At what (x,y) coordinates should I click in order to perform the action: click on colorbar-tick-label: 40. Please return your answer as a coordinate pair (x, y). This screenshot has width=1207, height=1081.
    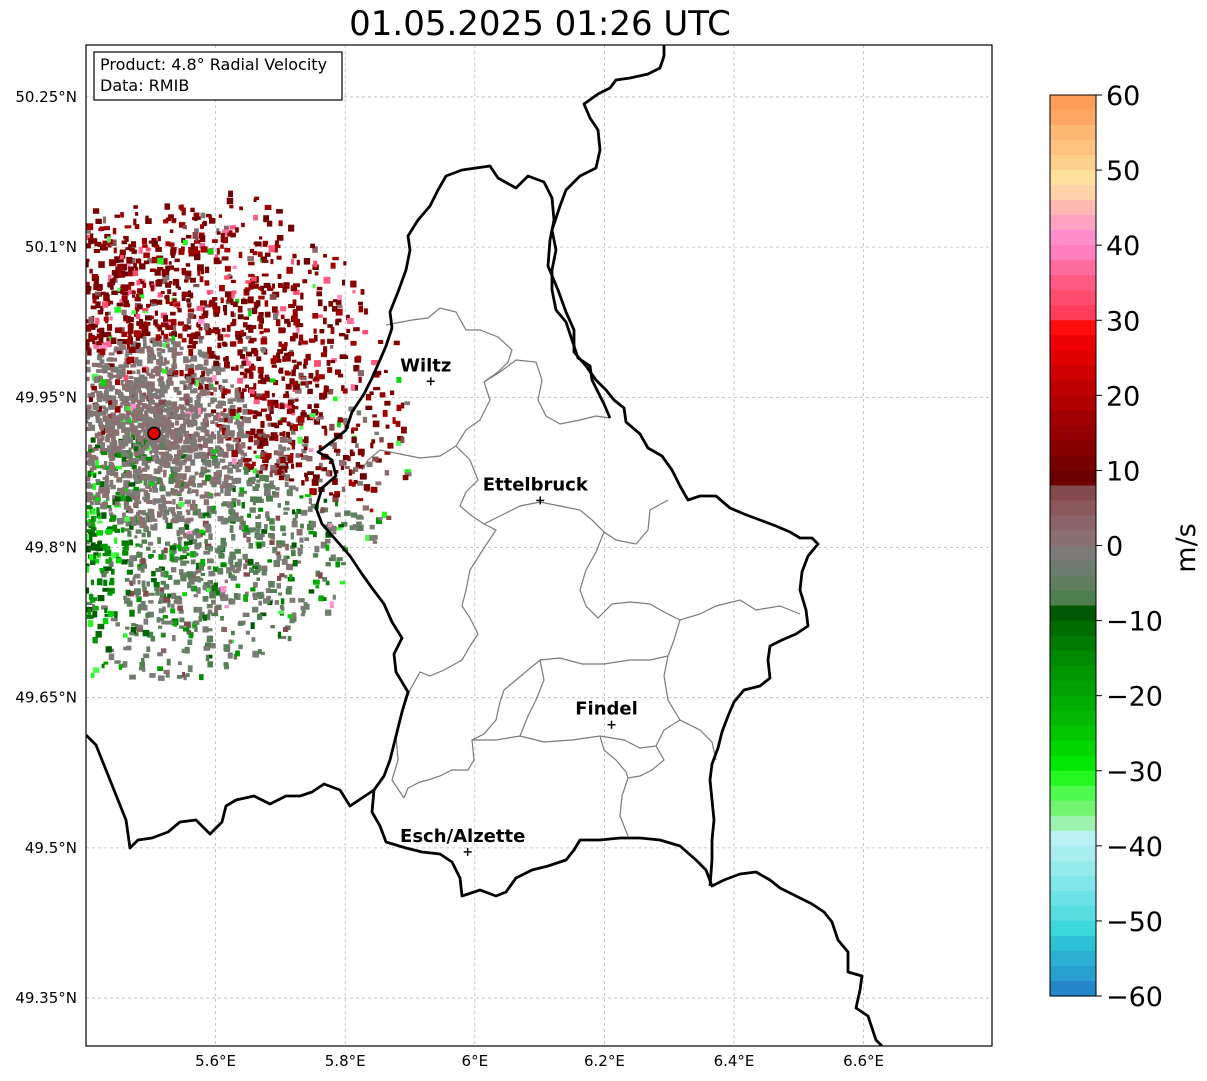
    Looking at the image, I should click on (1123, 246).